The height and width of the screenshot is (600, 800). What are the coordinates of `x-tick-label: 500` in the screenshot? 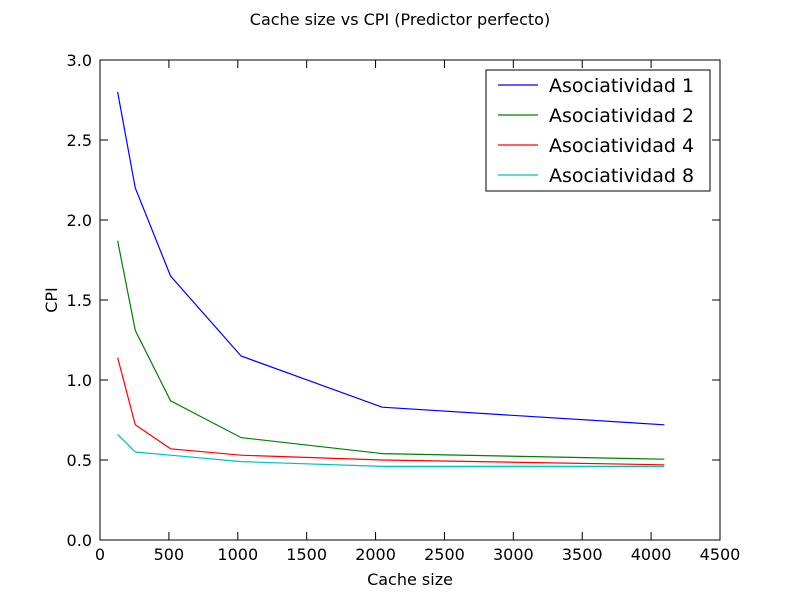 It's located at (169, 554).